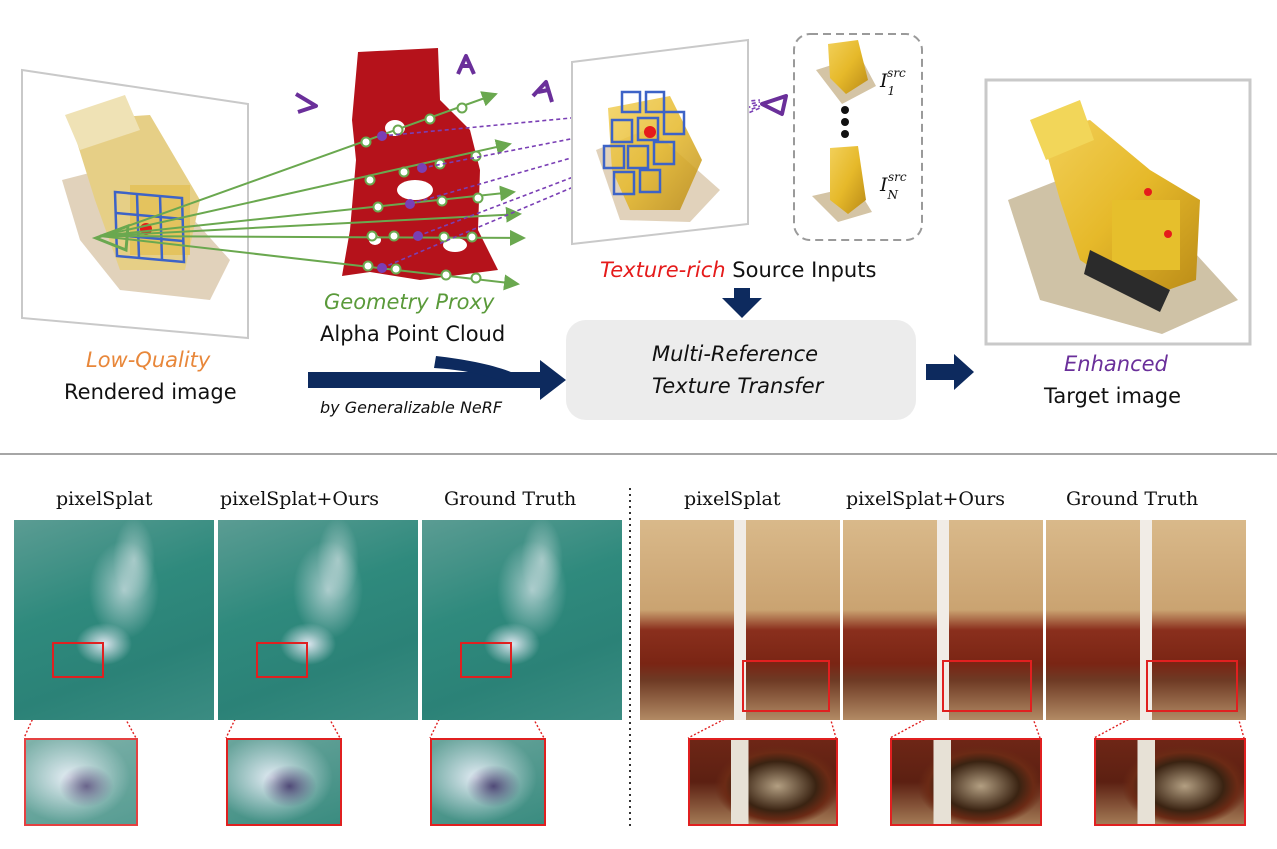 The width and height of the screenshot is (1277, 849). What do you see at coordinates (741, 370) in the screenshot?
I see `texture-transfer-module` at bounding box center [741, 370].